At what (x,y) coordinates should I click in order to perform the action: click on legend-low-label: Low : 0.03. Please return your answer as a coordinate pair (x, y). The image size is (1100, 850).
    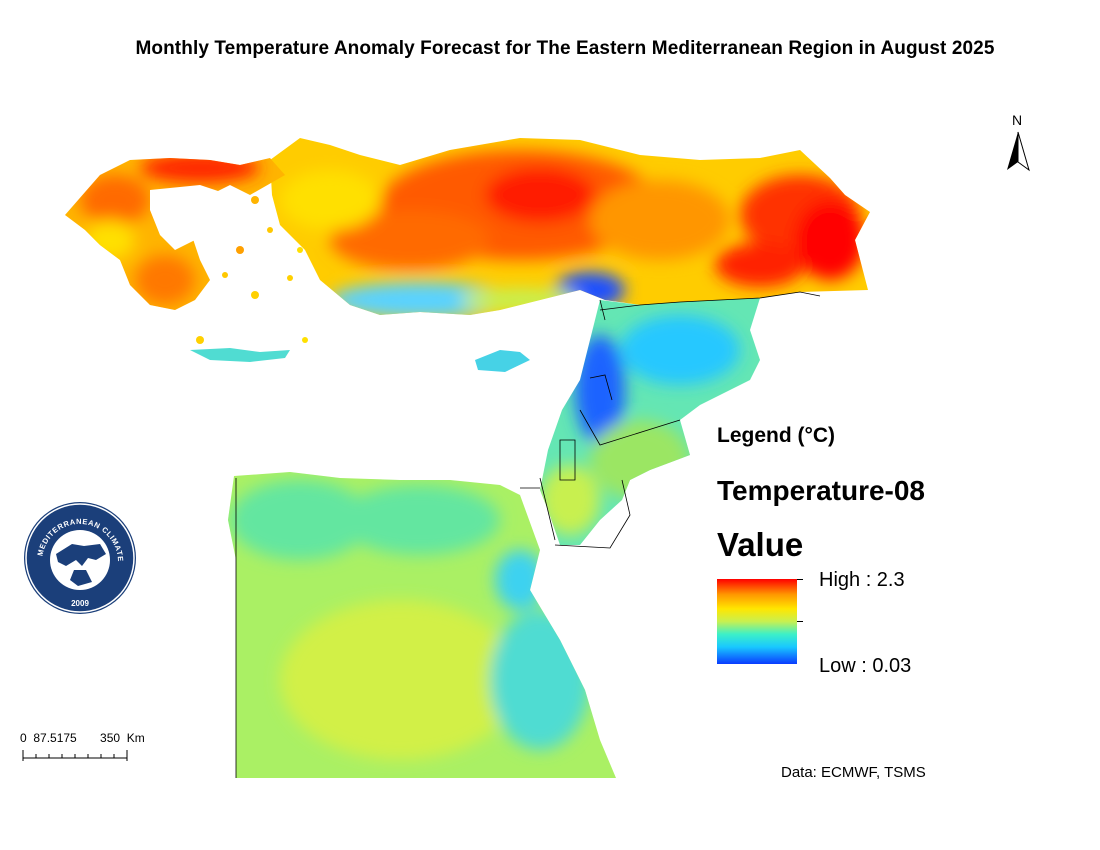
    Looking at the image, I should click on (865, 666).